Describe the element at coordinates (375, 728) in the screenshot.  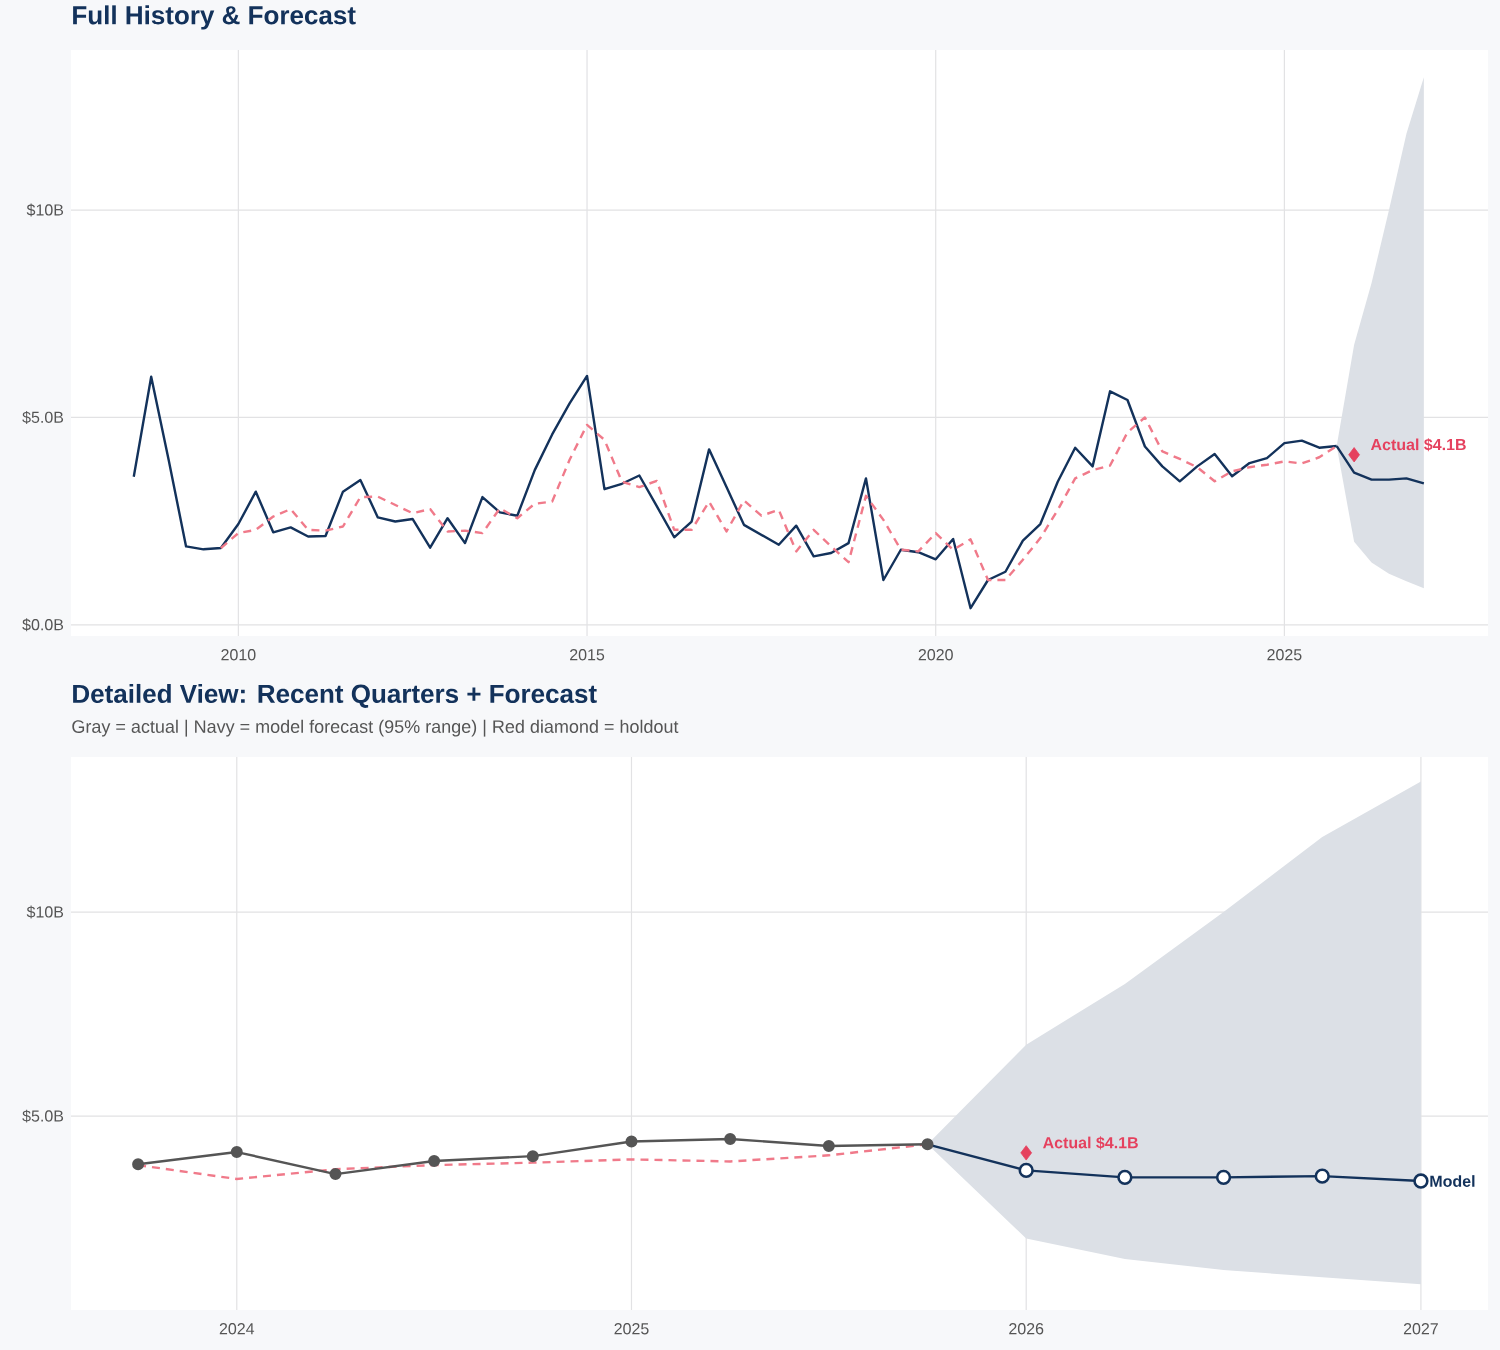
I see `chart-subtitle: Gray = actual | Navy = model forecast (95% range) | Red diamond = holdout` at that location.